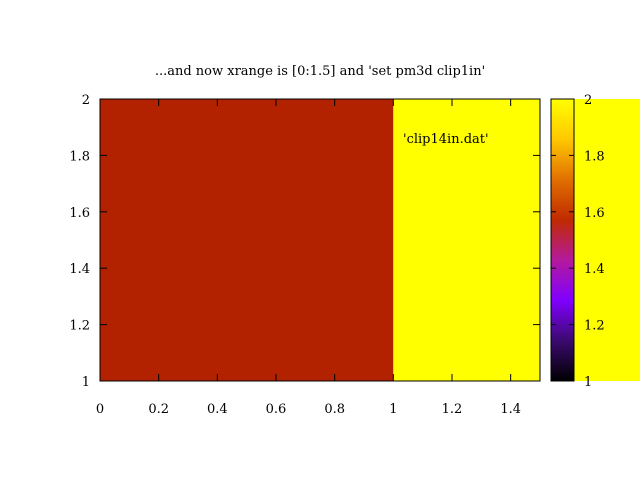 This screenshot has height=480, width=640. What do you see at coordinates (452, 409) in the screenshot?
I see `x-tick-label: 1.2` at bounding box center [452, 409].